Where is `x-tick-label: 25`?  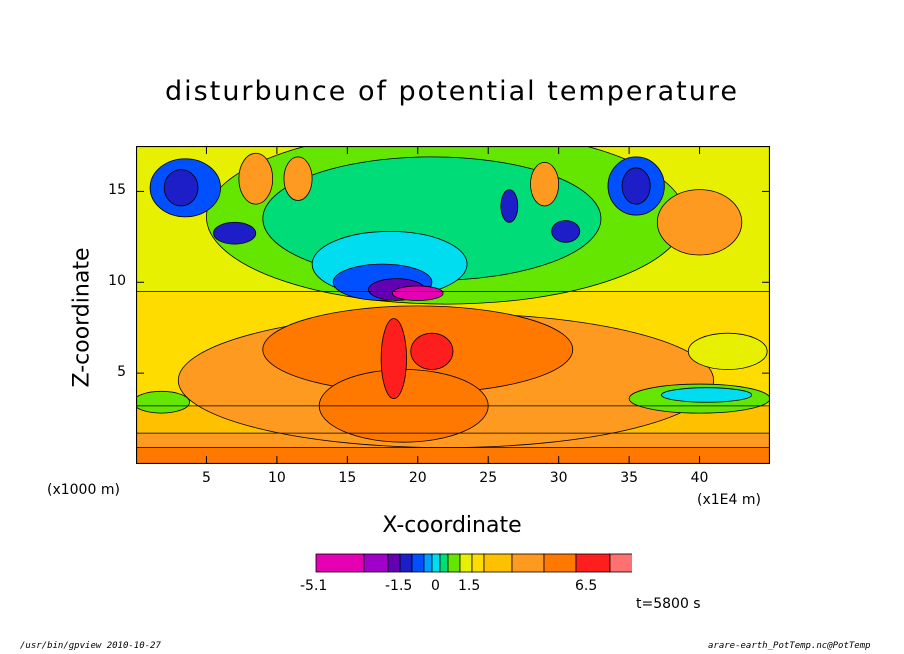 x-tick-label: 25 is located at coordinates (488, 478).